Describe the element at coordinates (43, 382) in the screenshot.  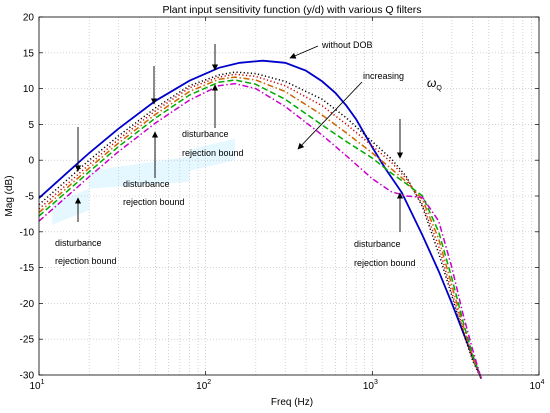
I see `x-tick-exponent: 1` at that location.